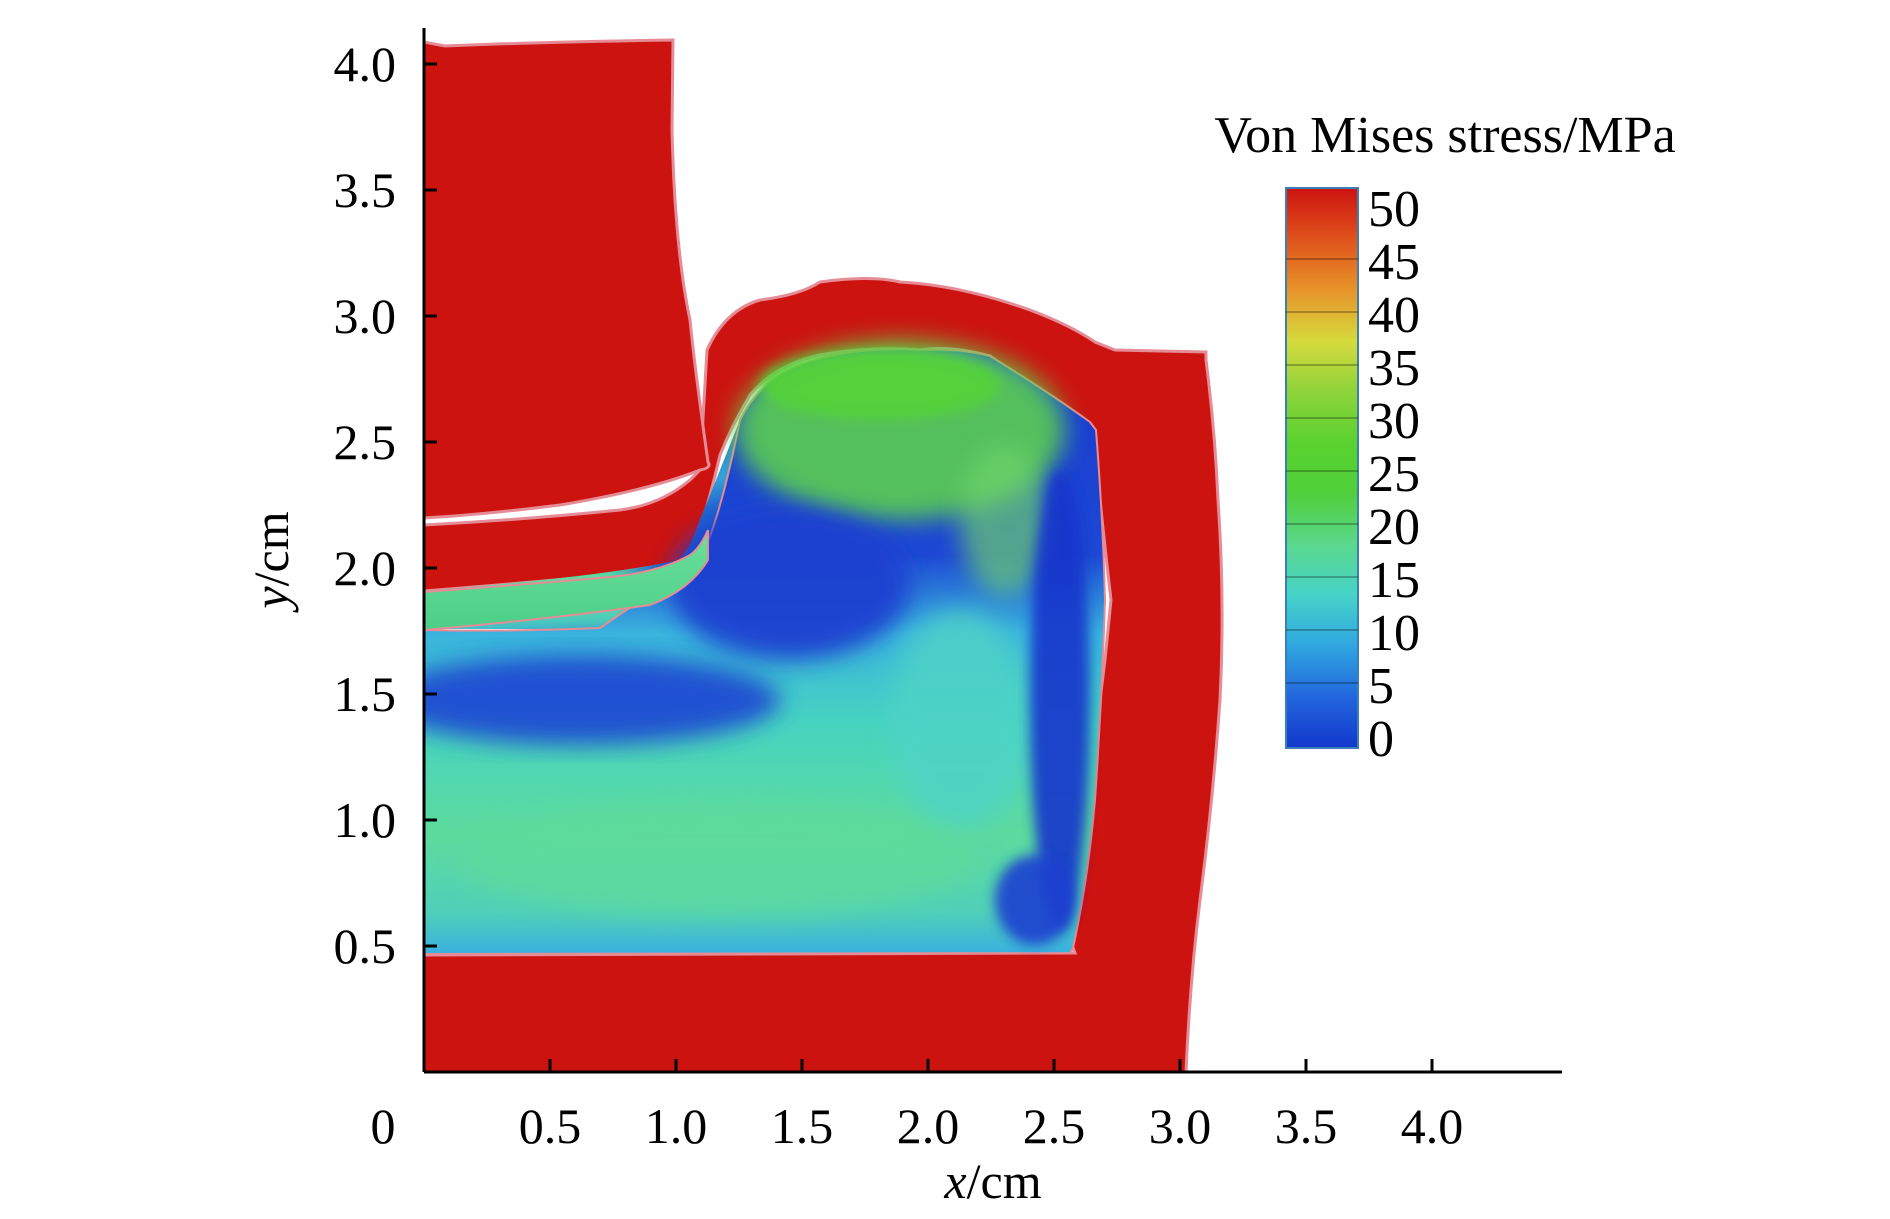 This screenshot has width=1890, height=1219. Describe the element at coordinates (365, 316) in the screenshot. I see `y-tick-label: 3.0` at that location.